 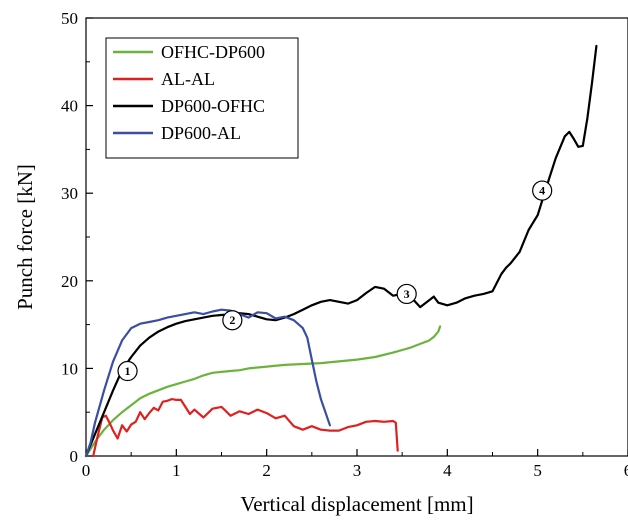 What do you see at coordinates (357, 470) in the screenshot?
I see `x-tick-label: 3` at bounding box center [357, 470].